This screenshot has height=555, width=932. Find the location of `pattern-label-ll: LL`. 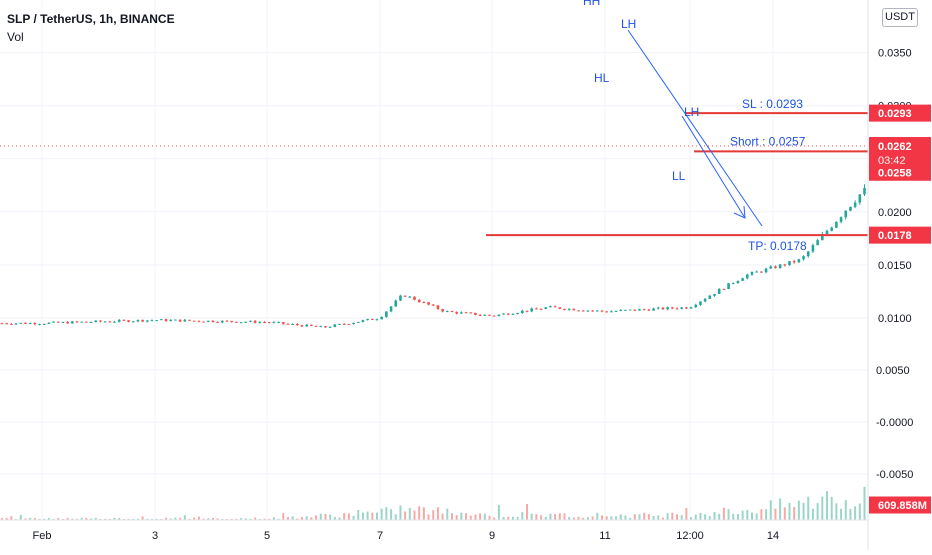

pattern-label-ll: LL is located at coordinates (679, 176).